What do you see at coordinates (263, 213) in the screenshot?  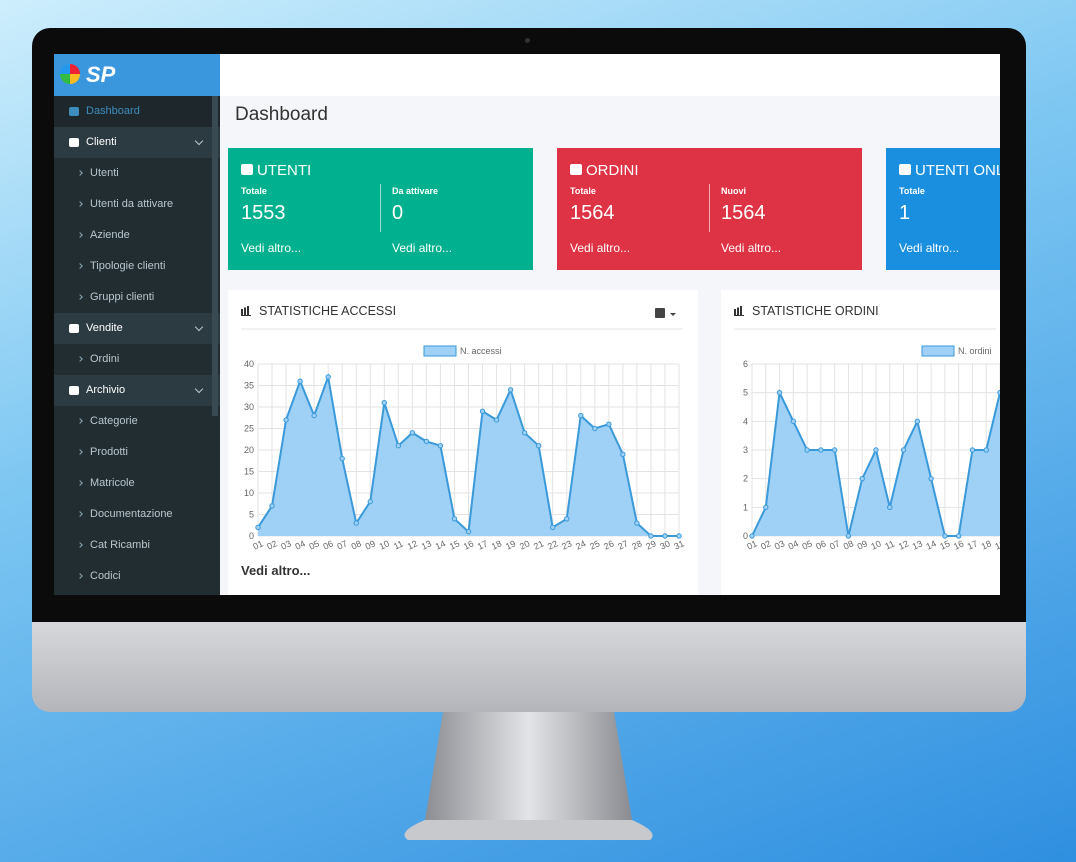 I see `stat-value: 1553` at bounding box center [263, 213].